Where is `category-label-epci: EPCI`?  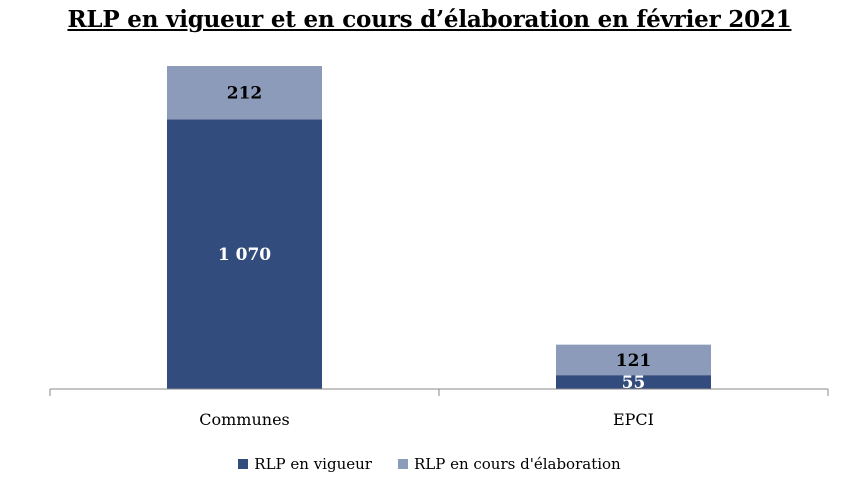
category-label-epci: EPCI is located at coordinates (633, 419).